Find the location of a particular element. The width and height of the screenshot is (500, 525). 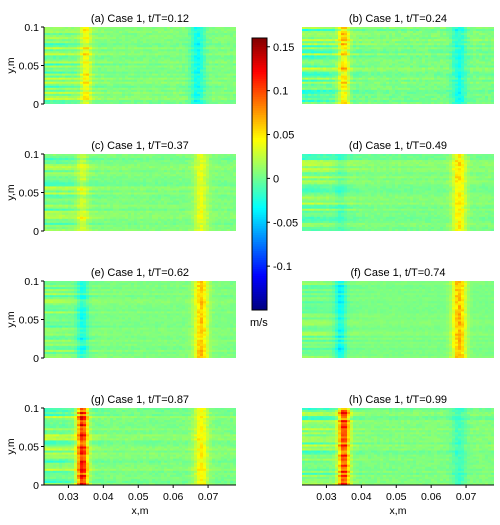

panel-e is located at coordinates (138, 319).